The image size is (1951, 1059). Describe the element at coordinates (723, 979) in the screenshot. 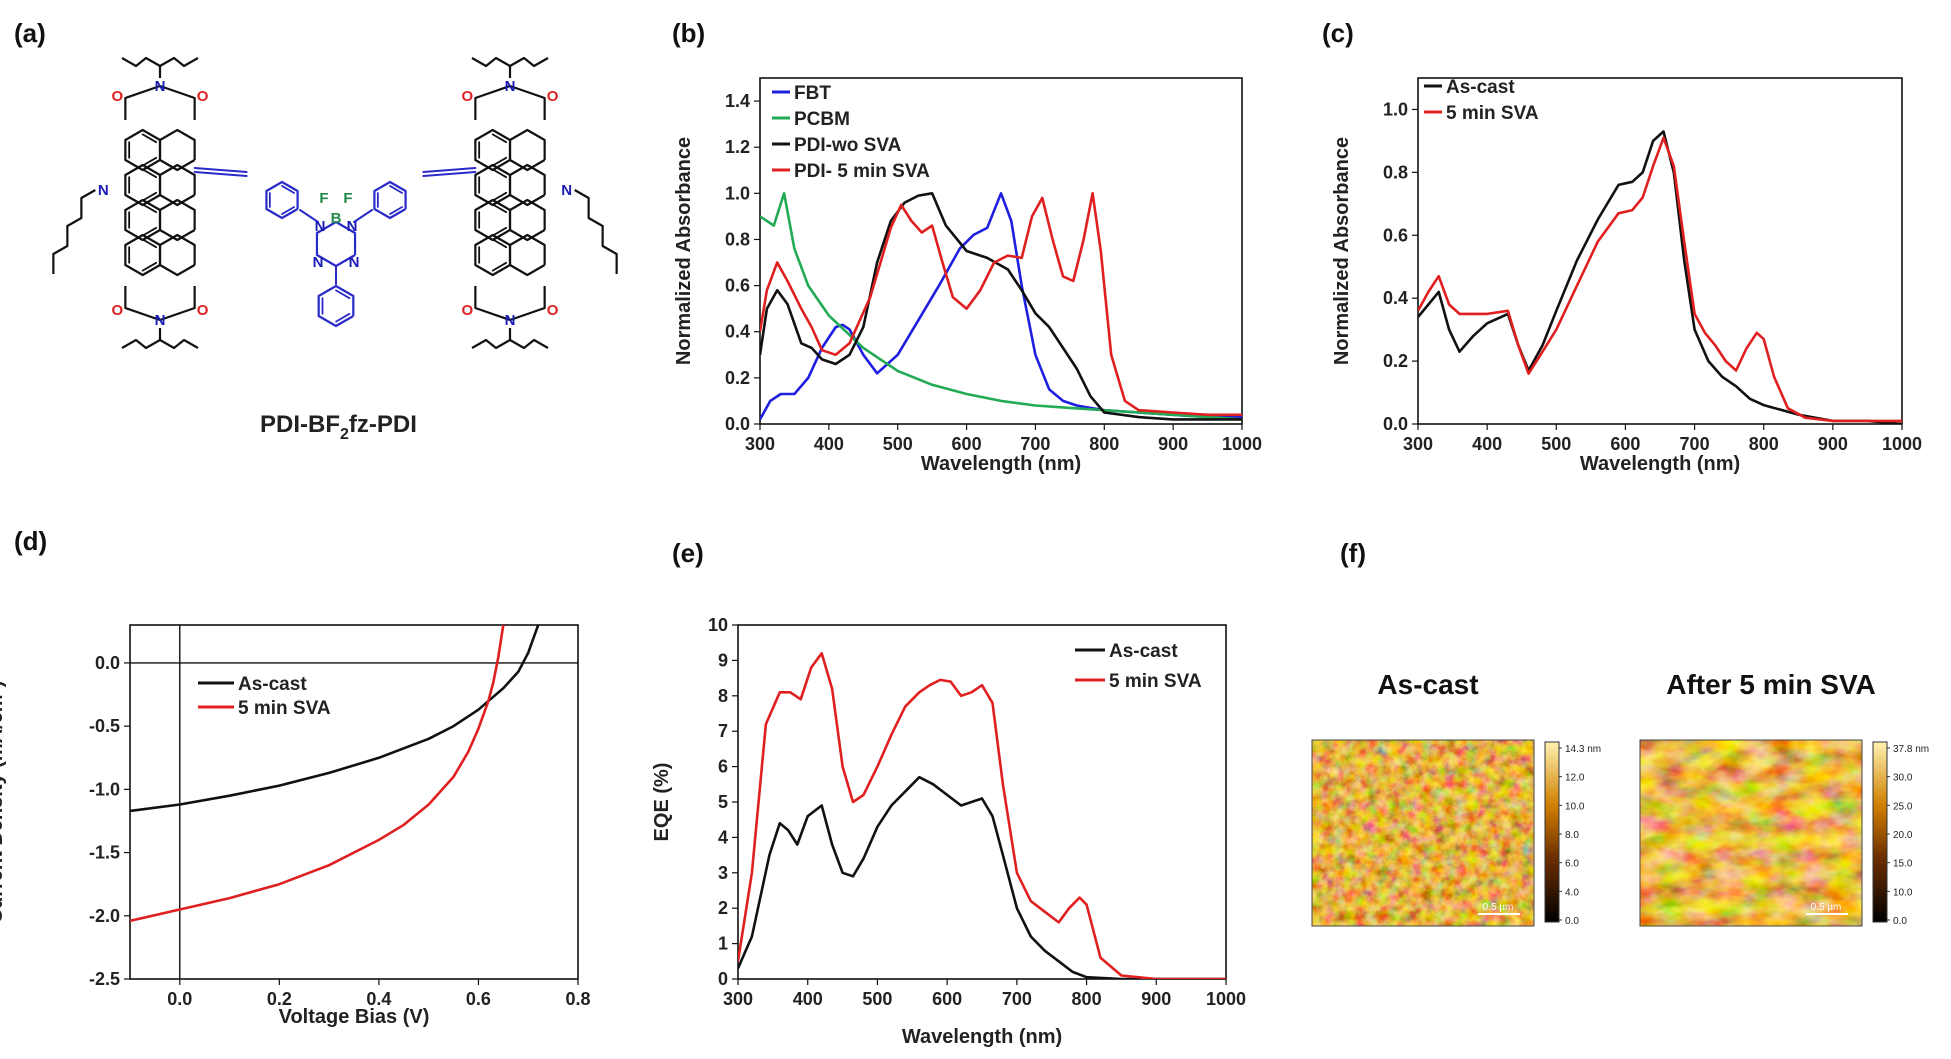

I see `y-tick-label: 0` at that location.